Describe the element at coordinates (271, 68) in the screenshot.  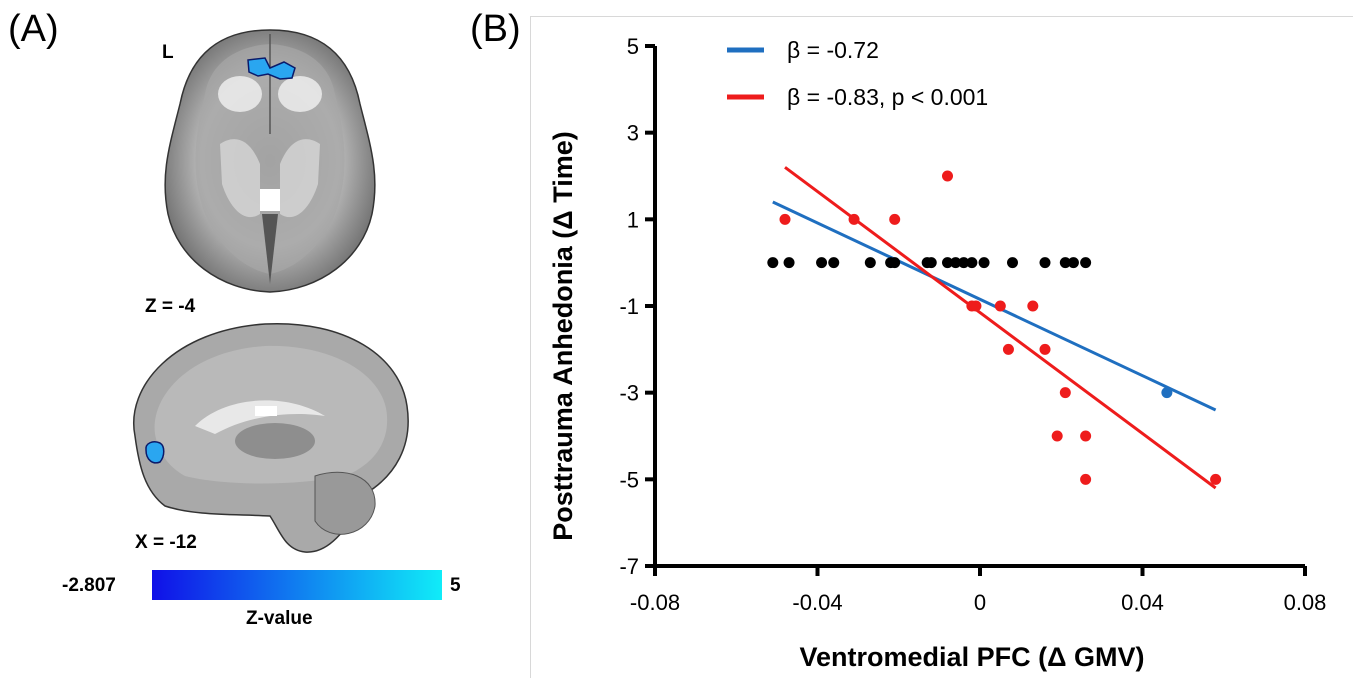
I see `axial-cluster` at that location.